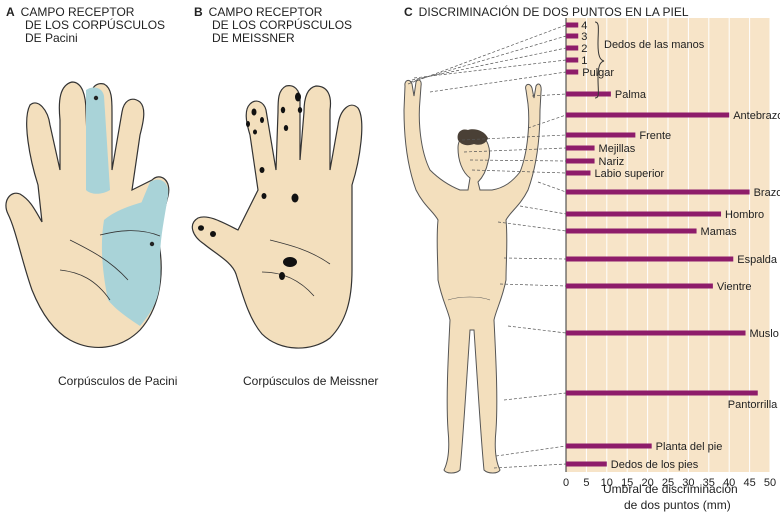 This screenshot has width=780, height=523. What do you see at coordinates (408, 12) in the screenshot?
I see `panel-c-letter: C` at bounding box center [408, 12].